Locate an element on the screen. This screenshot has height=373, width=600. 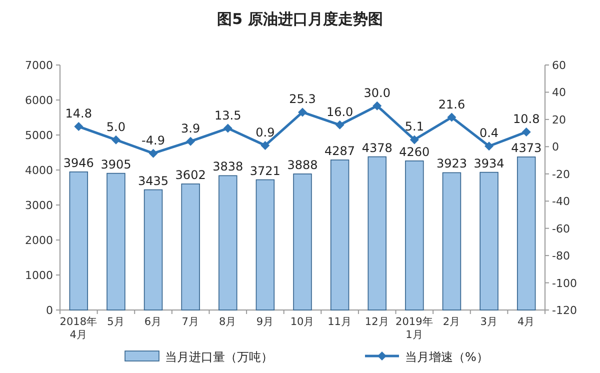
x-tick-label: 2018年 4月 is located at coordinates (79, 328).